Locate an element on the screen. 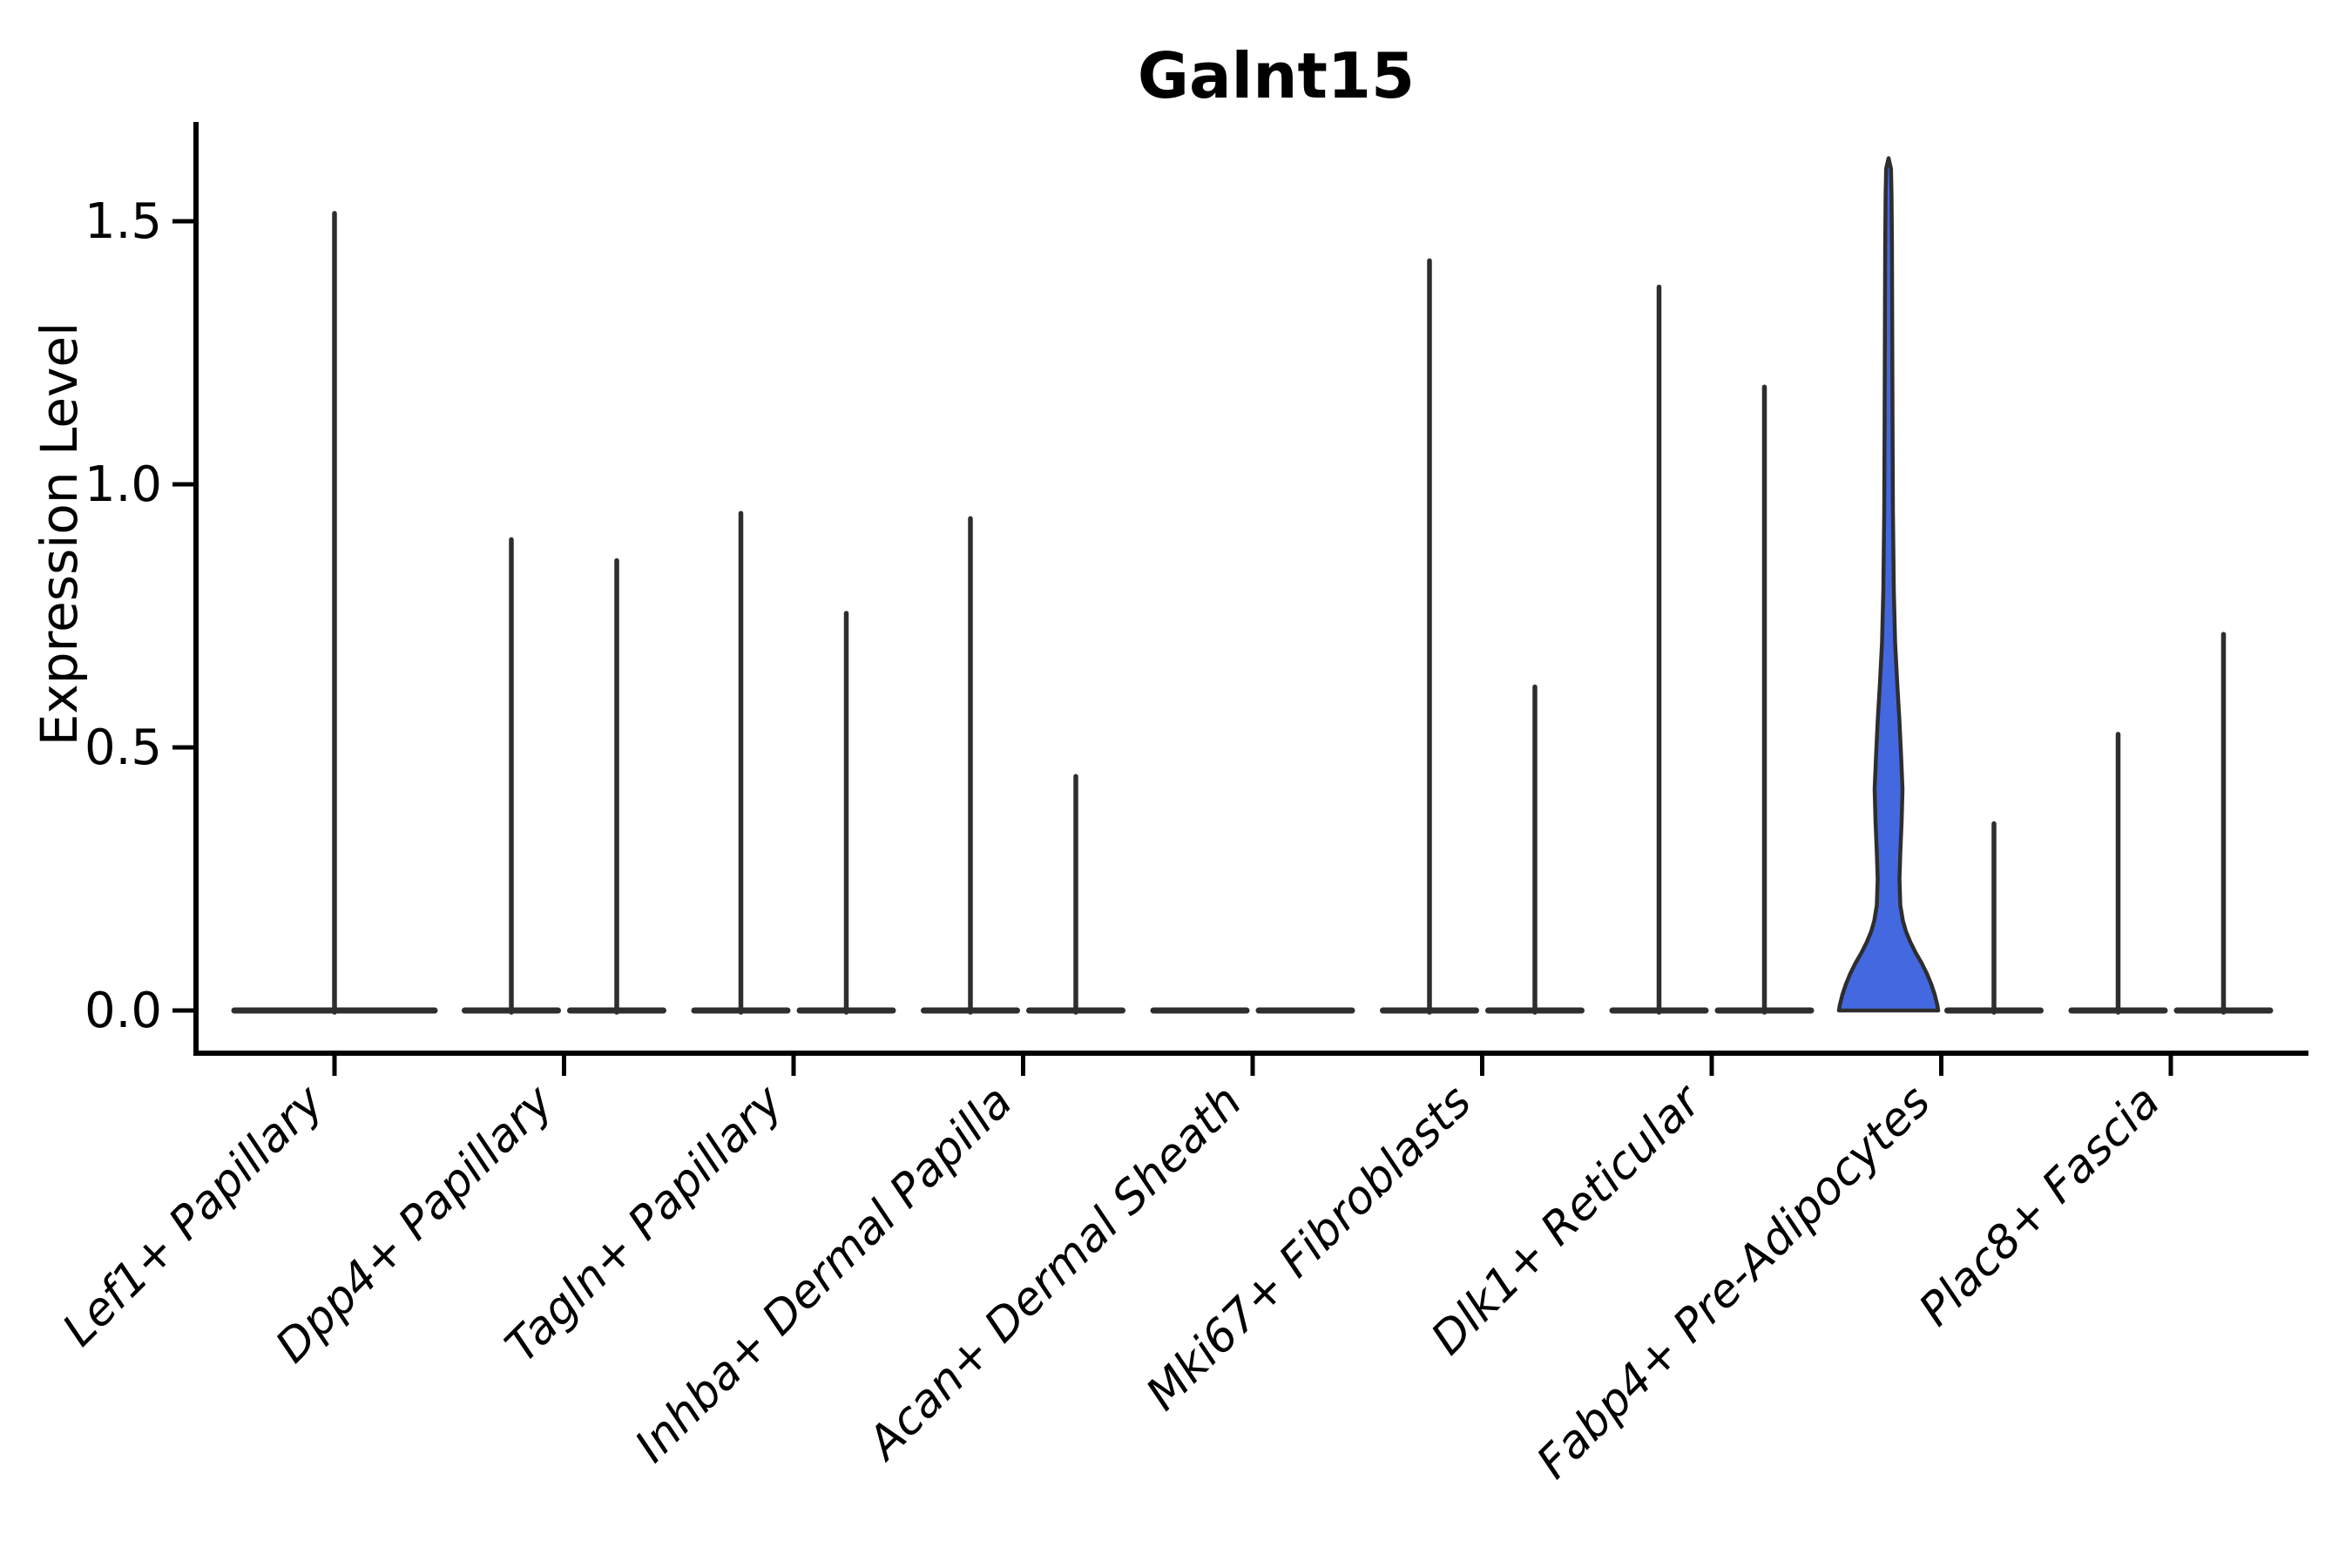 The height and width of the screenshot is (1568, 2352). y-axis-ticks: 0.0 0.5 1.0 1.5 is located at coordinates (140, 616).